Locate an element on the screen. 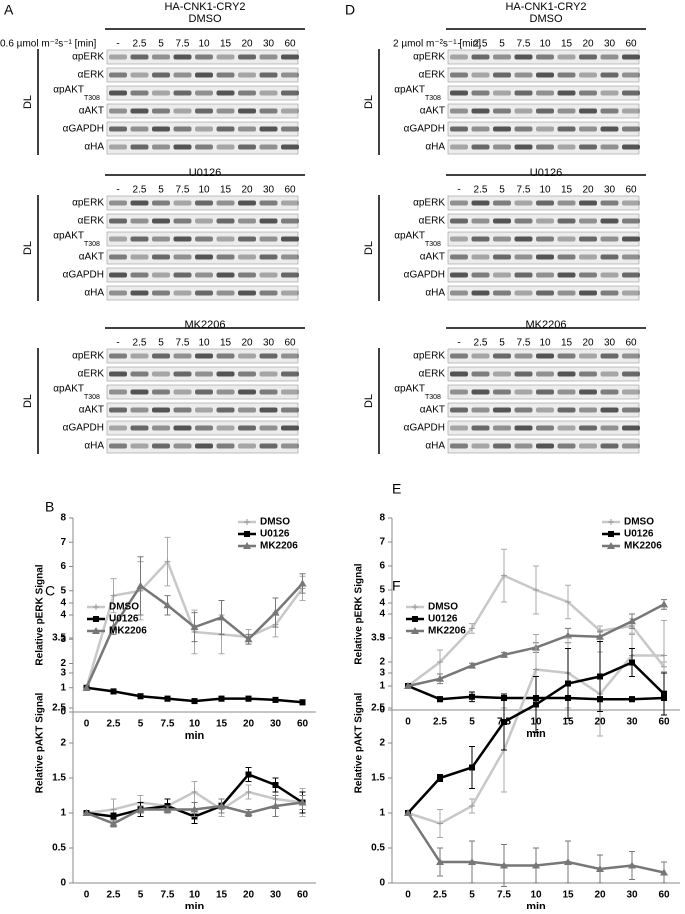  row-label: αGAPDH is located at coordinates (424, 428).